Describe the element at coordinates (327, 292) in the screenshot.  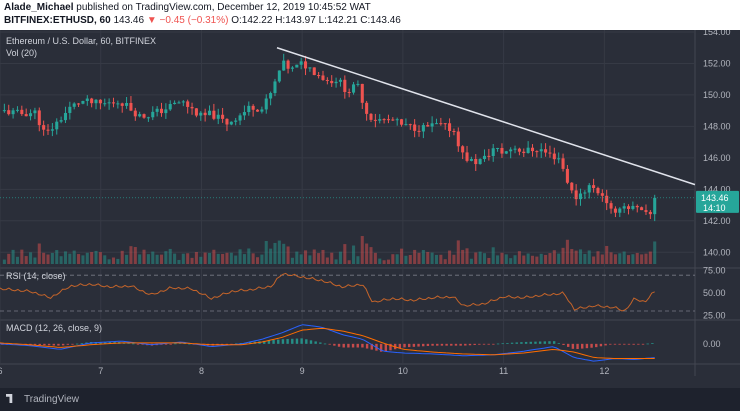
I see `rsi-line` at that location.